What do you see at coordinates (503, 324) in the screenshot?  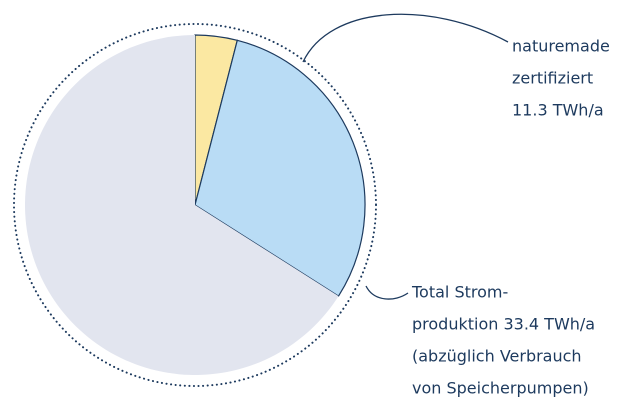 I see `annotation: produktion 33.4 TWh/a` at bounding box center [503, 324].